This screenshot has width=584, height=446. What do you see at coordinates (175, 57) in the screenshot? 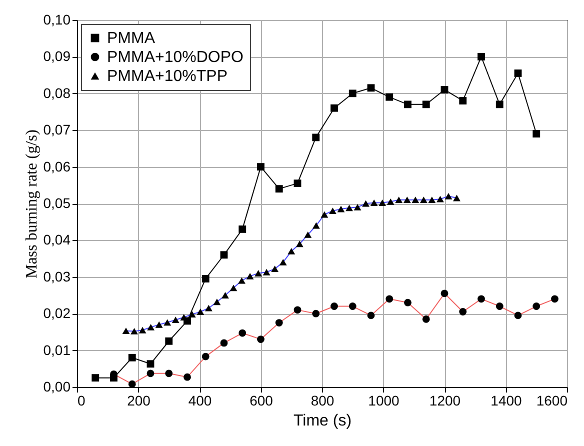
I see `legend-label: PMMA+10%DOPO` at bounding box center [175, 57].